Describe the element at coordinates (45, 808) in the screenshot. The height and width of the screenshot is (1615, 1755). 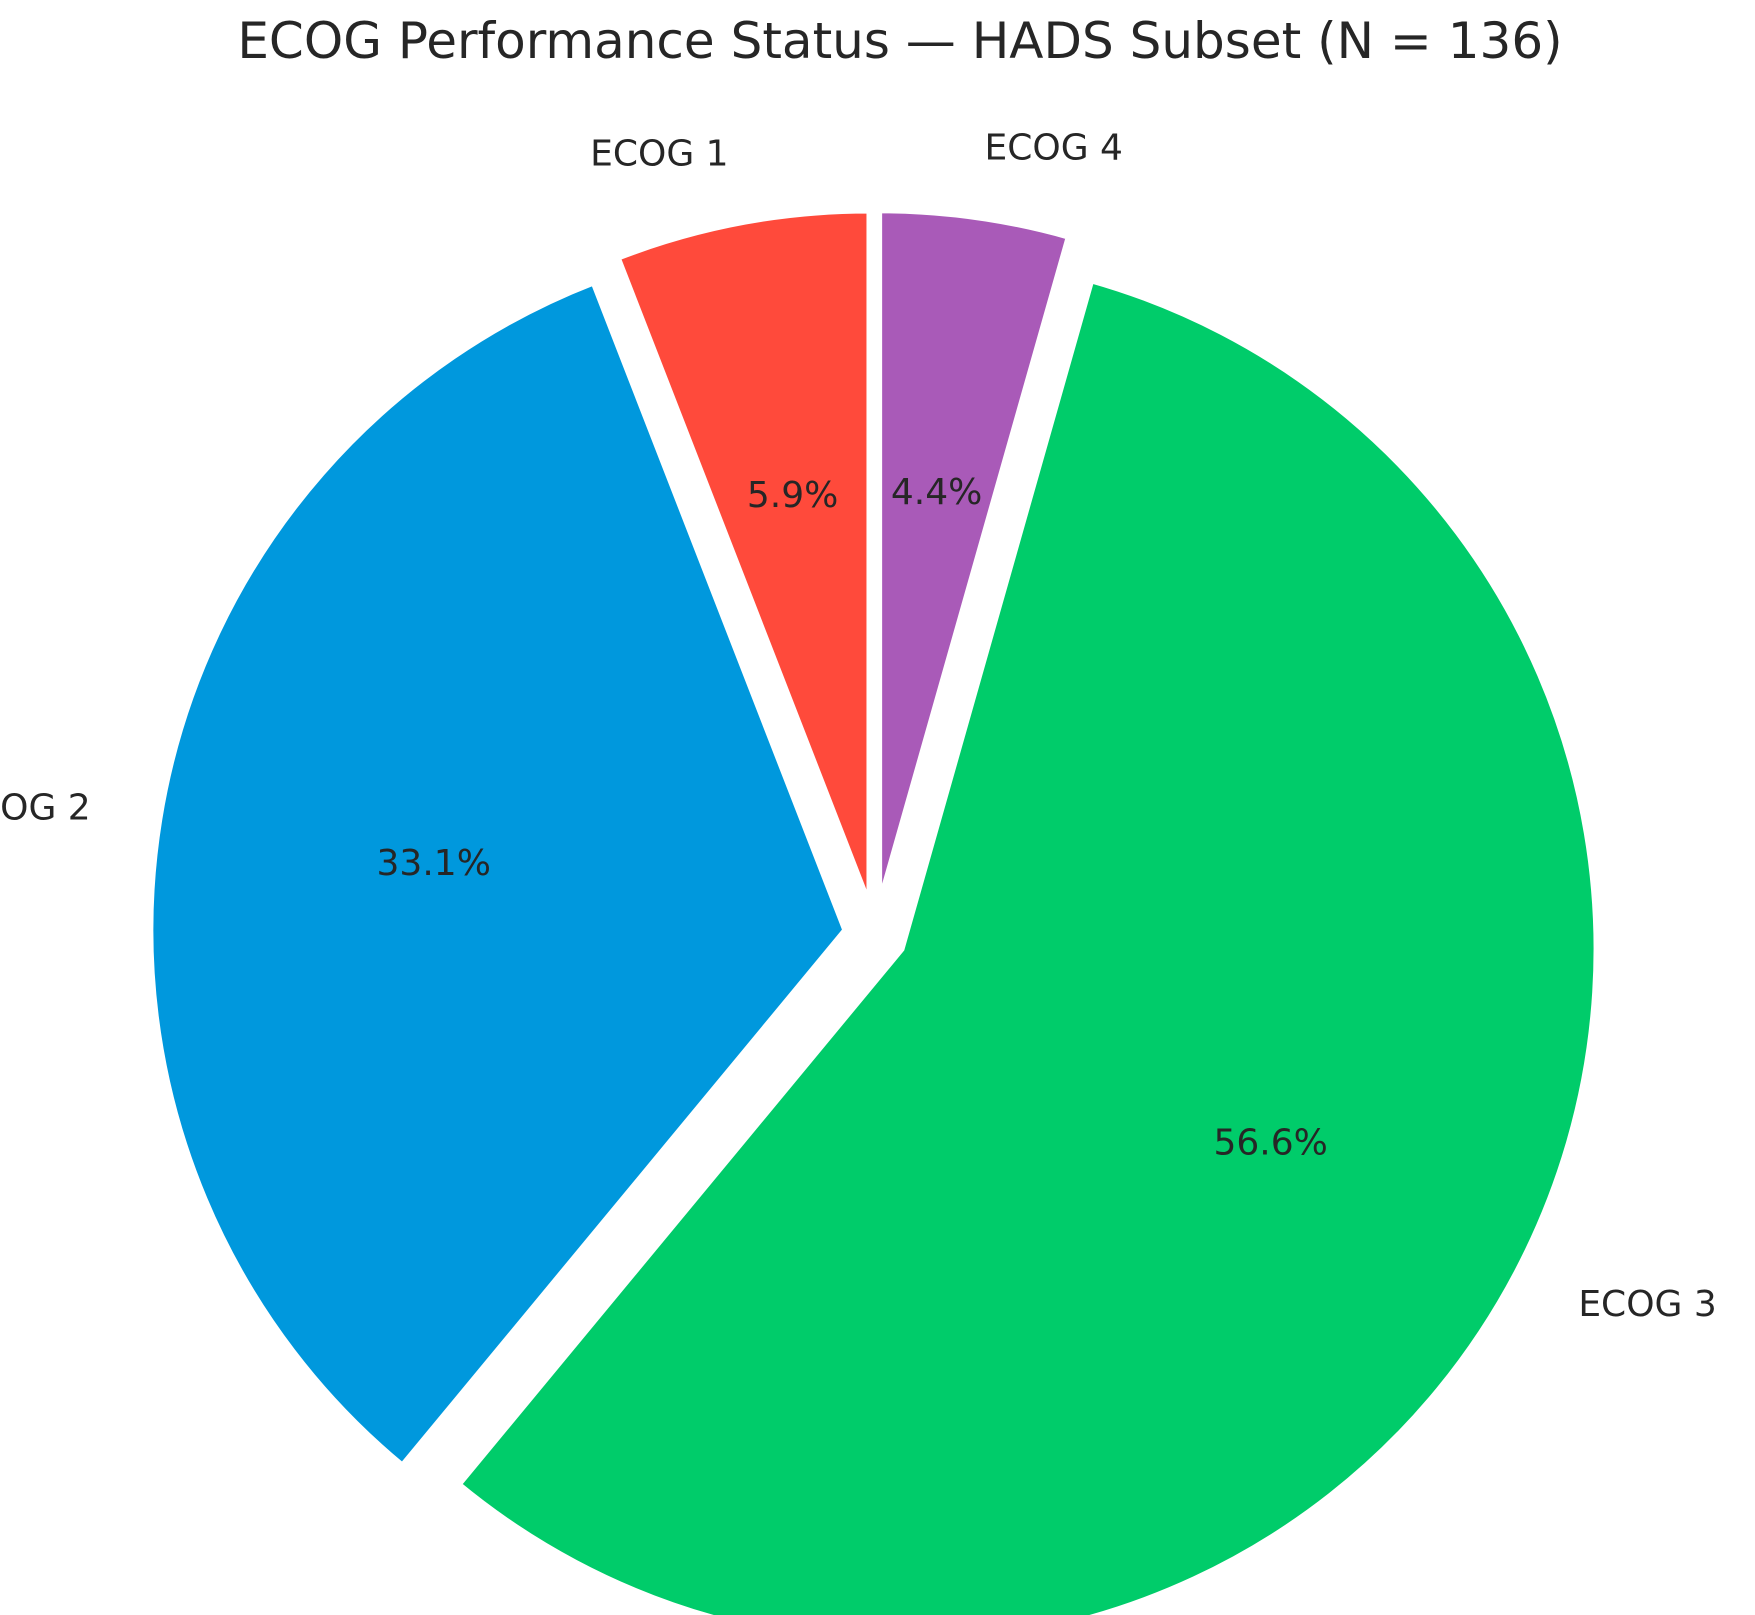
I see `category-label-ecog-2: ECOG 2` at that location.